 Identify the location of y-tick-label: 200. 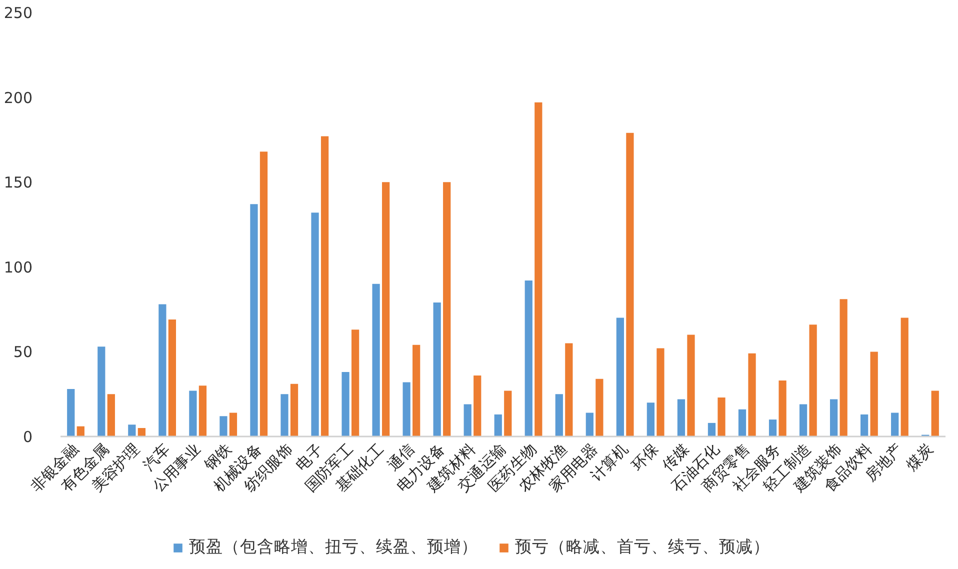
(18, 97).